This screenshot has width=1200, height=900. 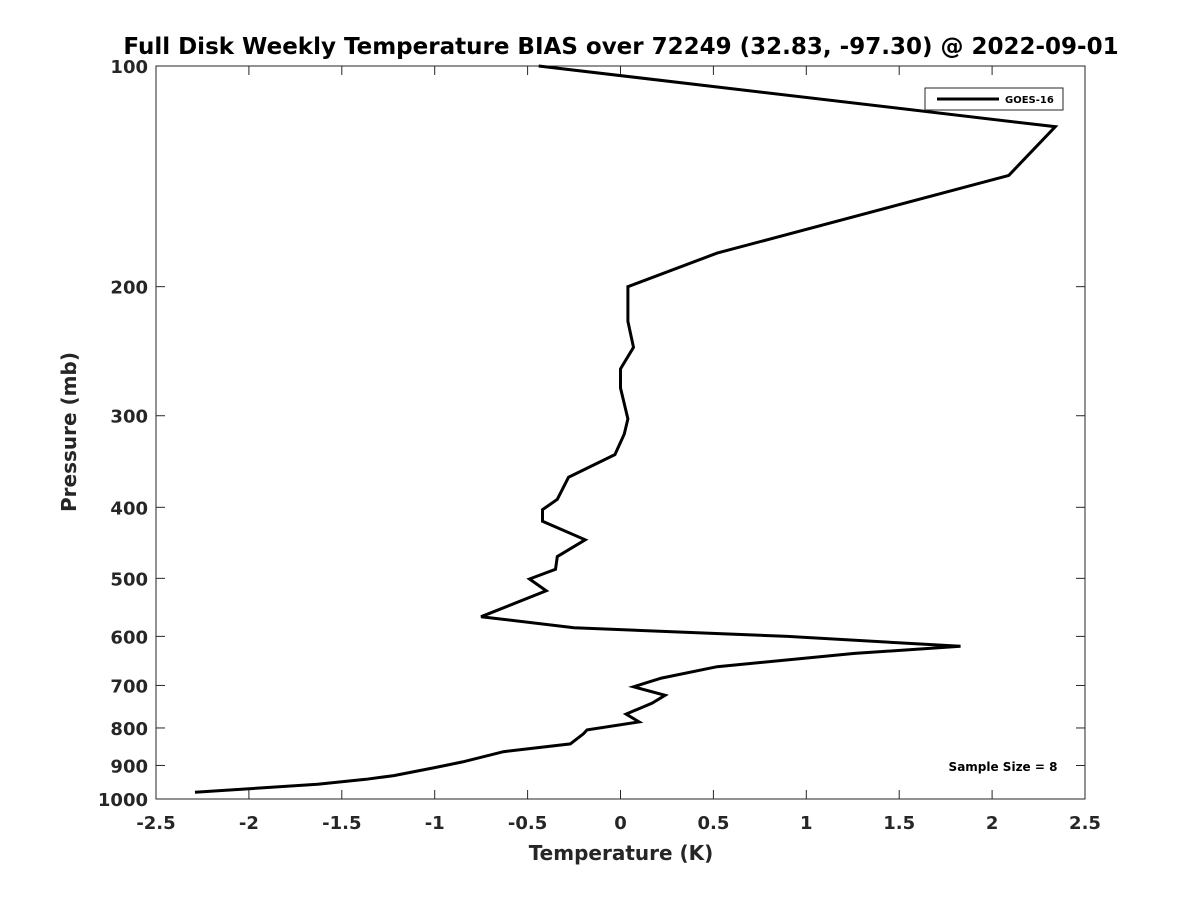 What do you see at coordinates (155, 823) in the screenshot?
I see `x-tick-label: -2.5` at bounding box center [155, 823].